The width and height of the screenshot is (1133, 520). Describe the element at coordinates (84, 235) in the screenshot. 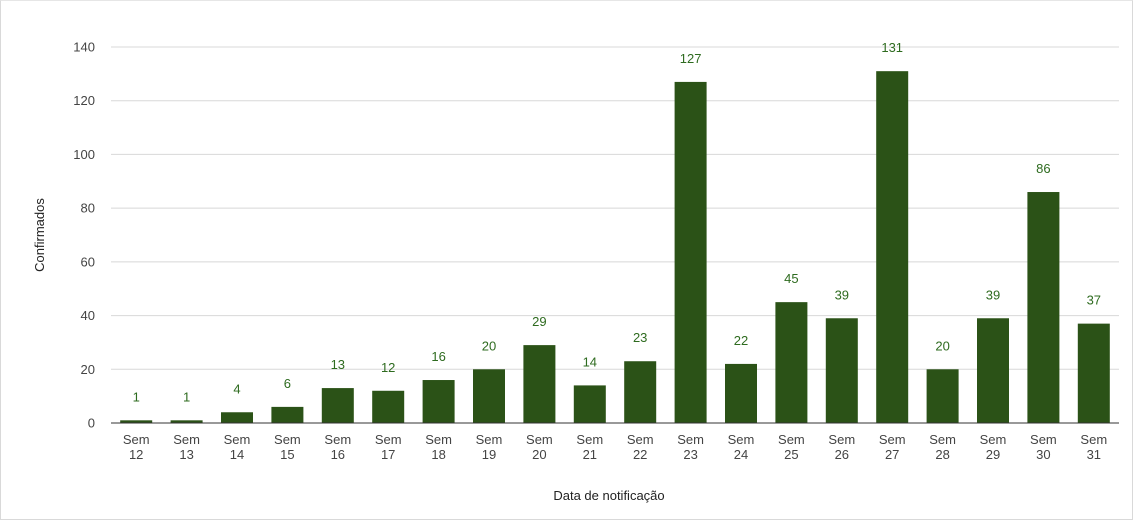

I see `y-axis-ticks: 0 20 40 60 80 100 120 140` at that location.